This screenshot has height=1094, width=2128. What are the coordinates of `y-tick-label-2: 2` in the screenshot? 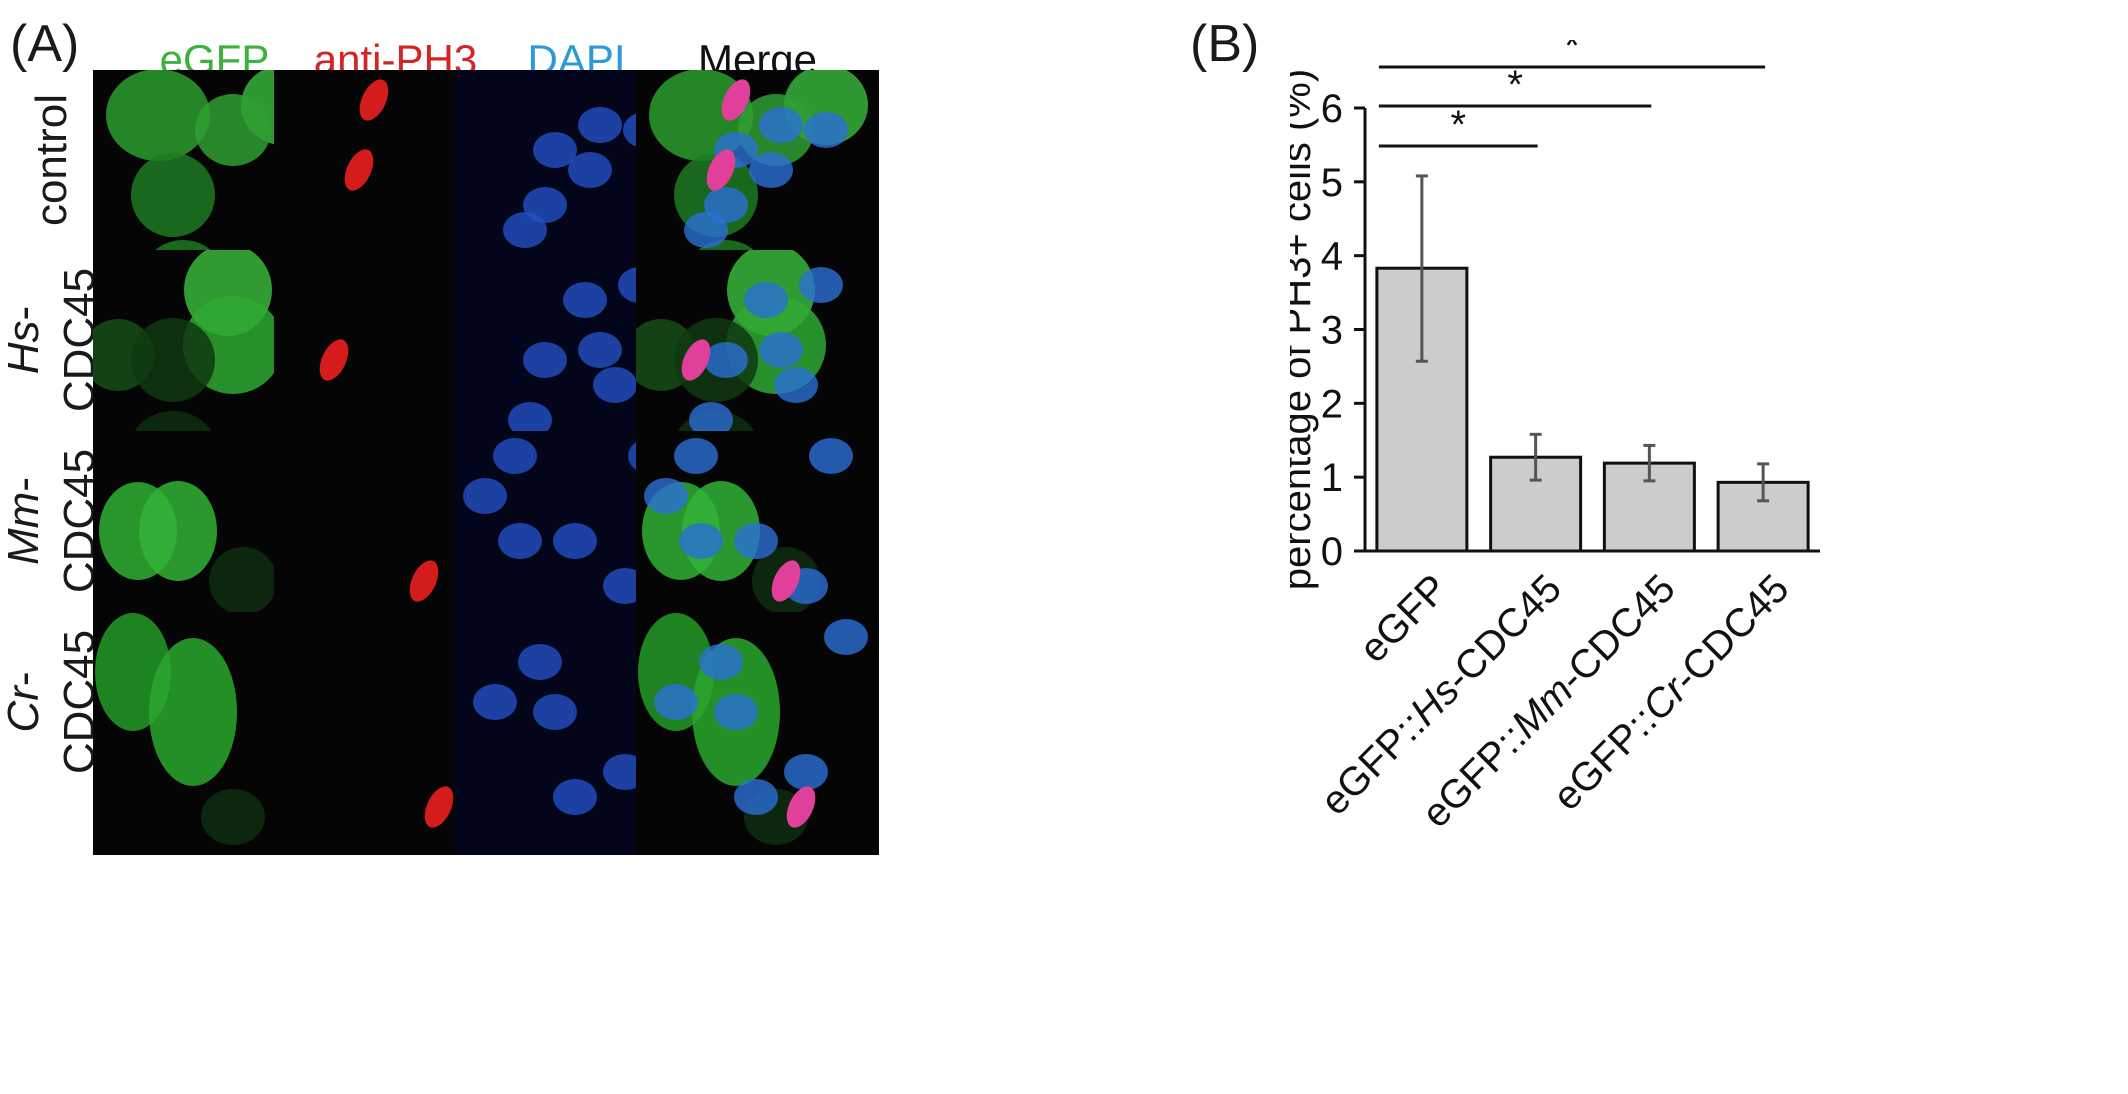 It's located at (1332, 404).